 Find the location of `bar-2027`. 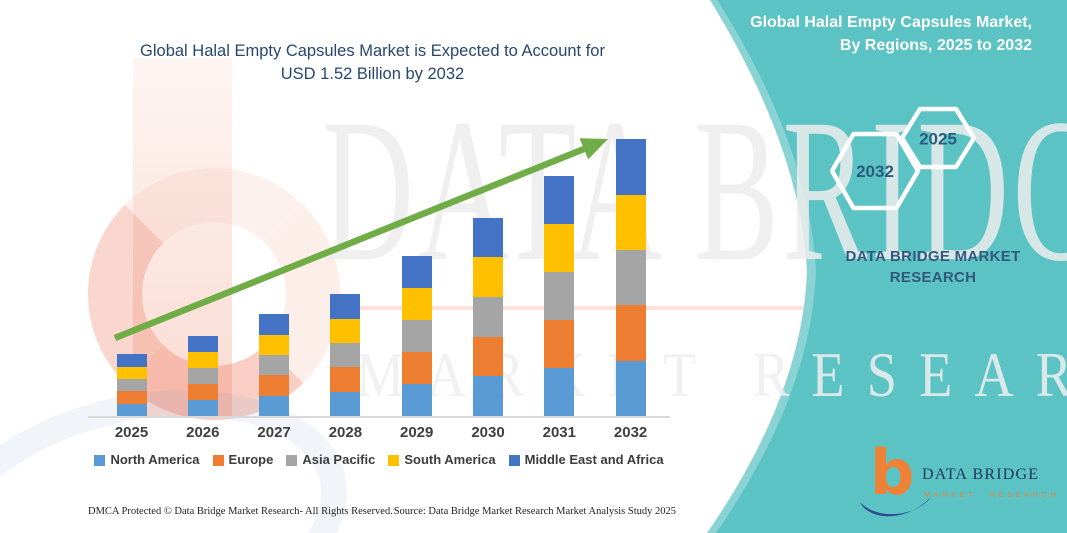

bar-2027 is located at coordinates (274, 365).